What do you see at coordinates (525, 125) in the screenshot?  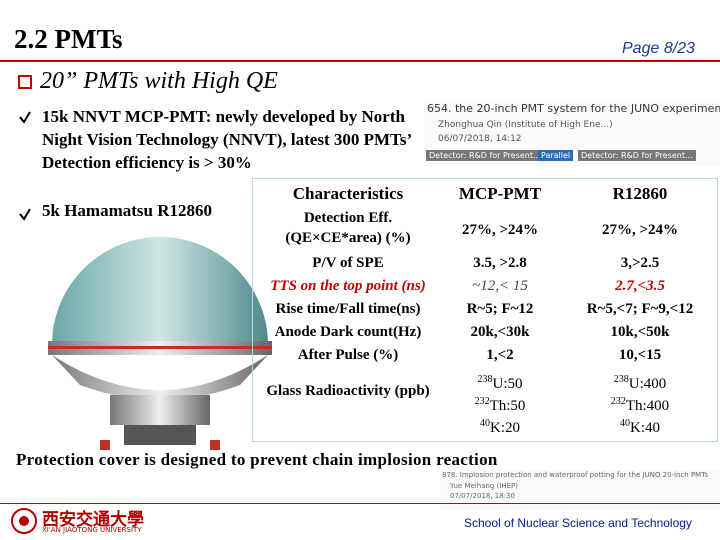 I see `inset-author: Zhonghua Qin (Institute of High Ene...)` at bounding box center [525, 125].